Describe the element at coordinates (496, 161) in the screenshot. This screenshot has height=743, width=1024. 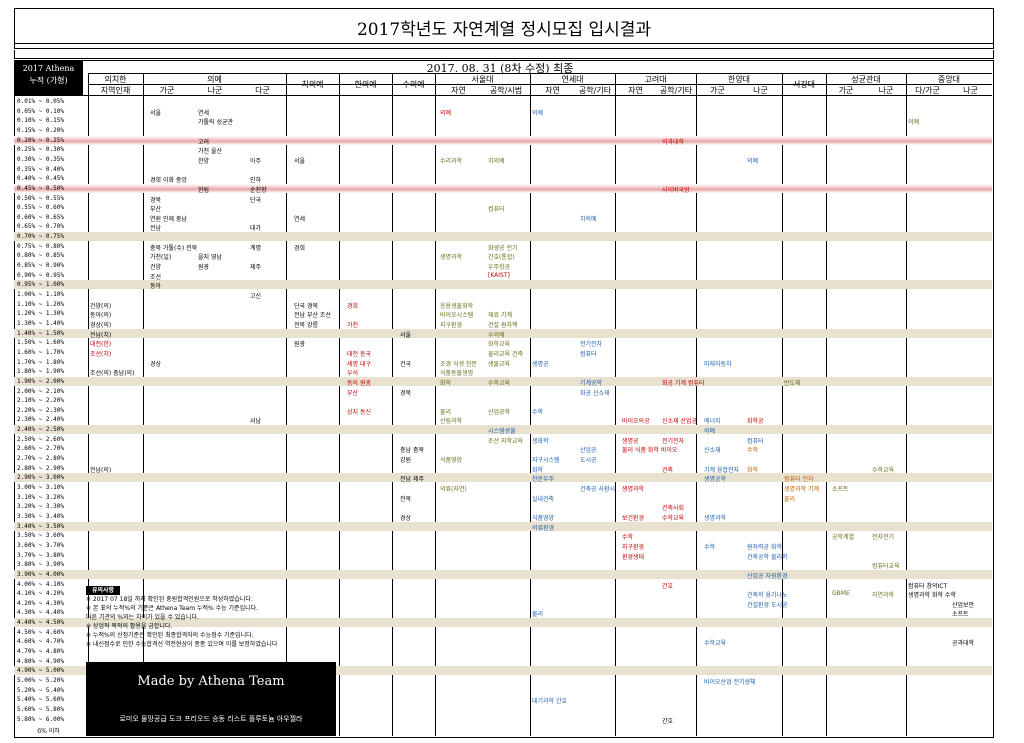
I see `dept-entry: 치의예` at that location.